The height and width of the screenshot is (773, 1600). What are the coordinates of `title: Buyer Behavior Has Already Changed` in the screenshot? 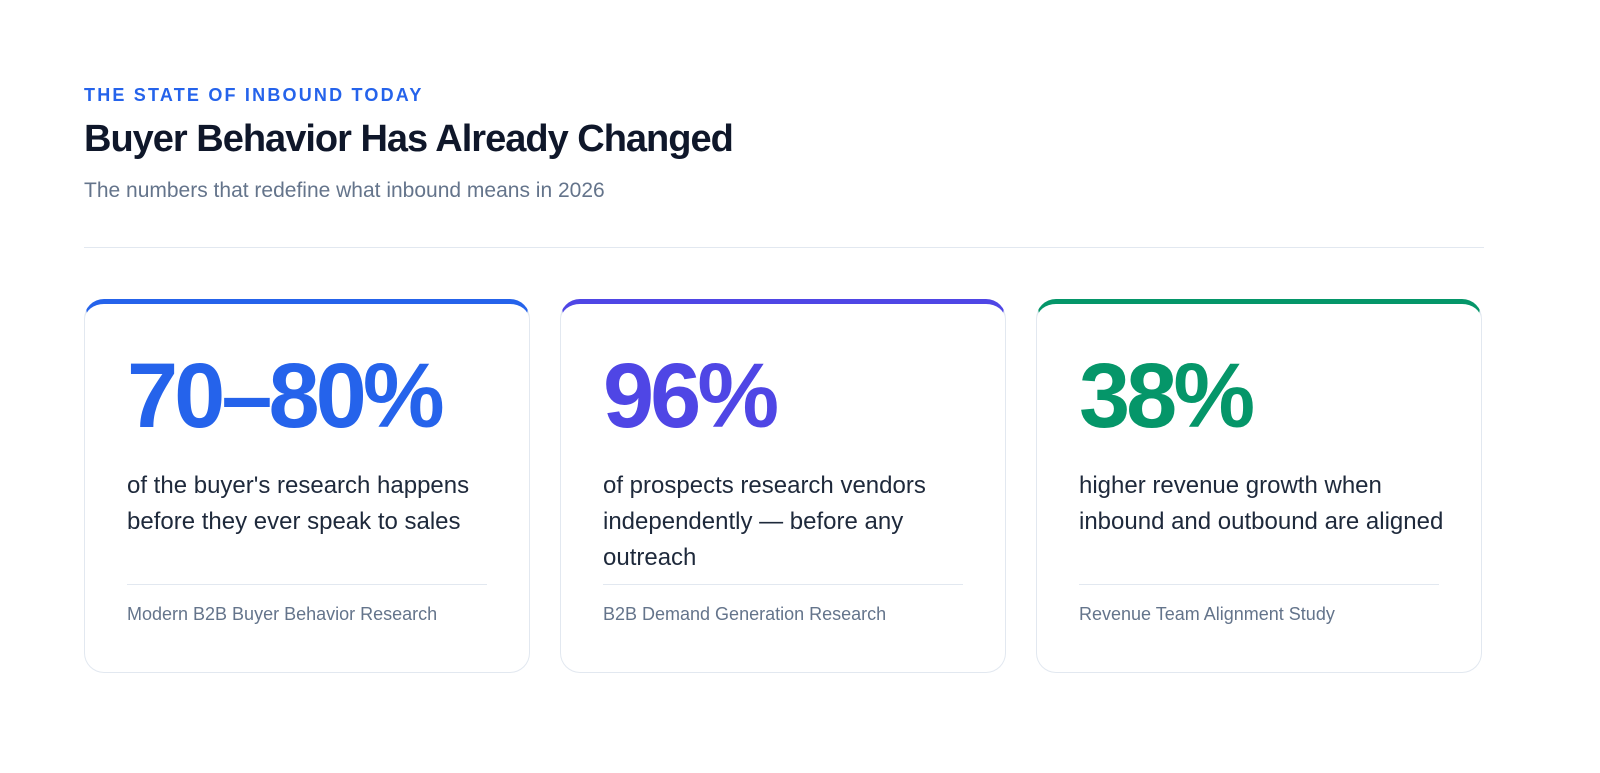 It's located at (409, 139).